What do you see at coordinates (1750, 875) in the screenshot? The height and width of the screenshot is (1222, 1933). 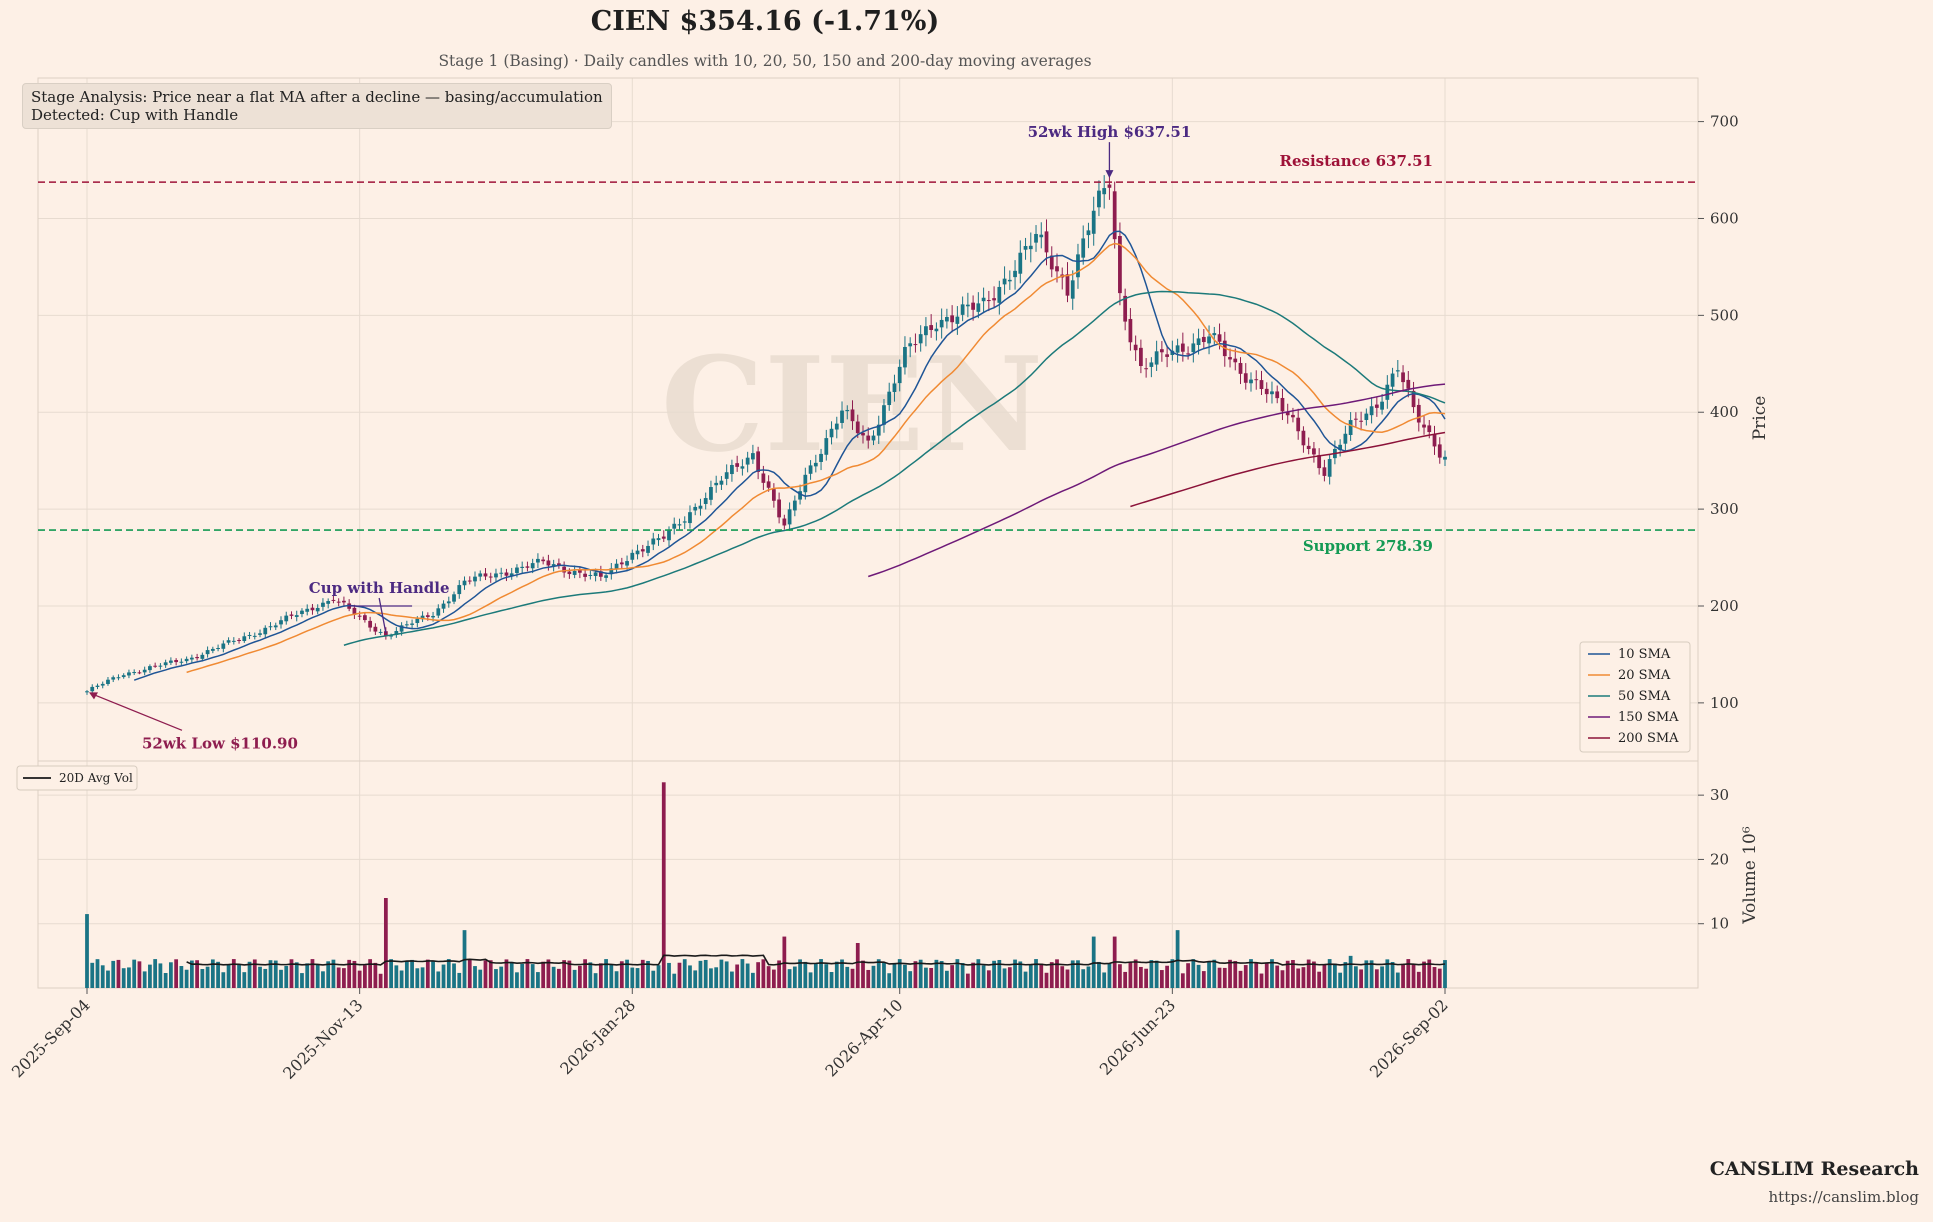 I see `volume-axis-label: Volume 10⁶` at bounding box center [1750, 875].